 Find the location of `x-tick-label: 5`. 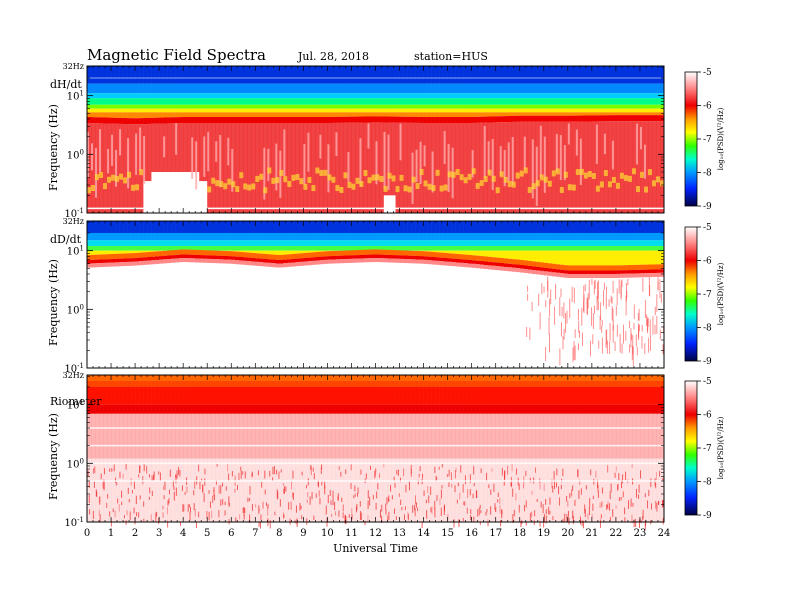

x-tick-label: 5 is located at coordinates (207, 533).